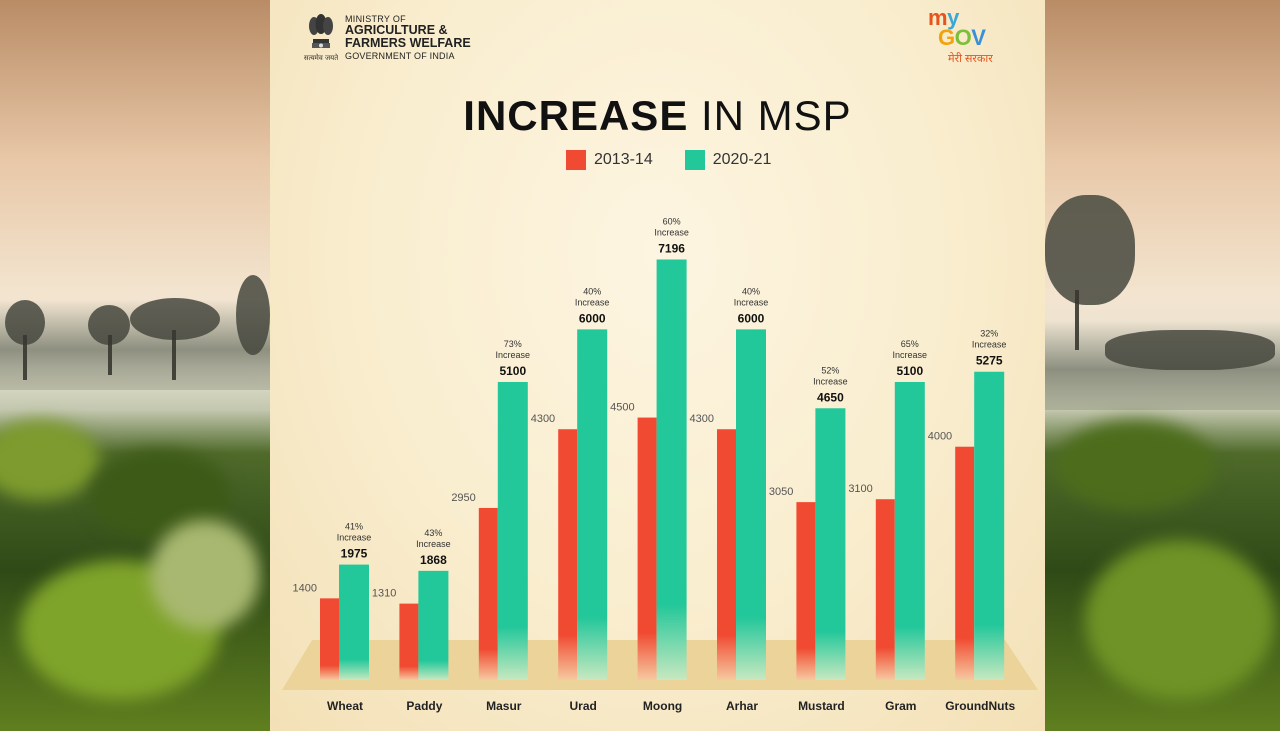 The height and width of the screenshot is (731, 1280). Describe the element at coordinates (970, 59) in the screenshot. I see `mygov-tagline: मेरी सरकार` at that location.